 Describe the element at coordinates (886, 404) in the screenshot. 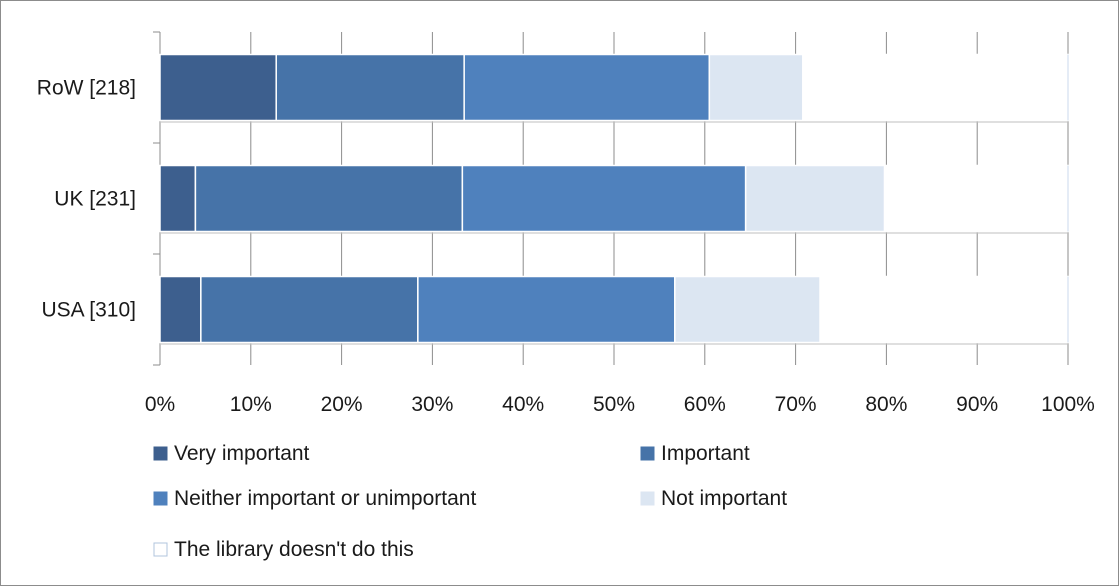

I see `x-tick-label: 80%` at that location.